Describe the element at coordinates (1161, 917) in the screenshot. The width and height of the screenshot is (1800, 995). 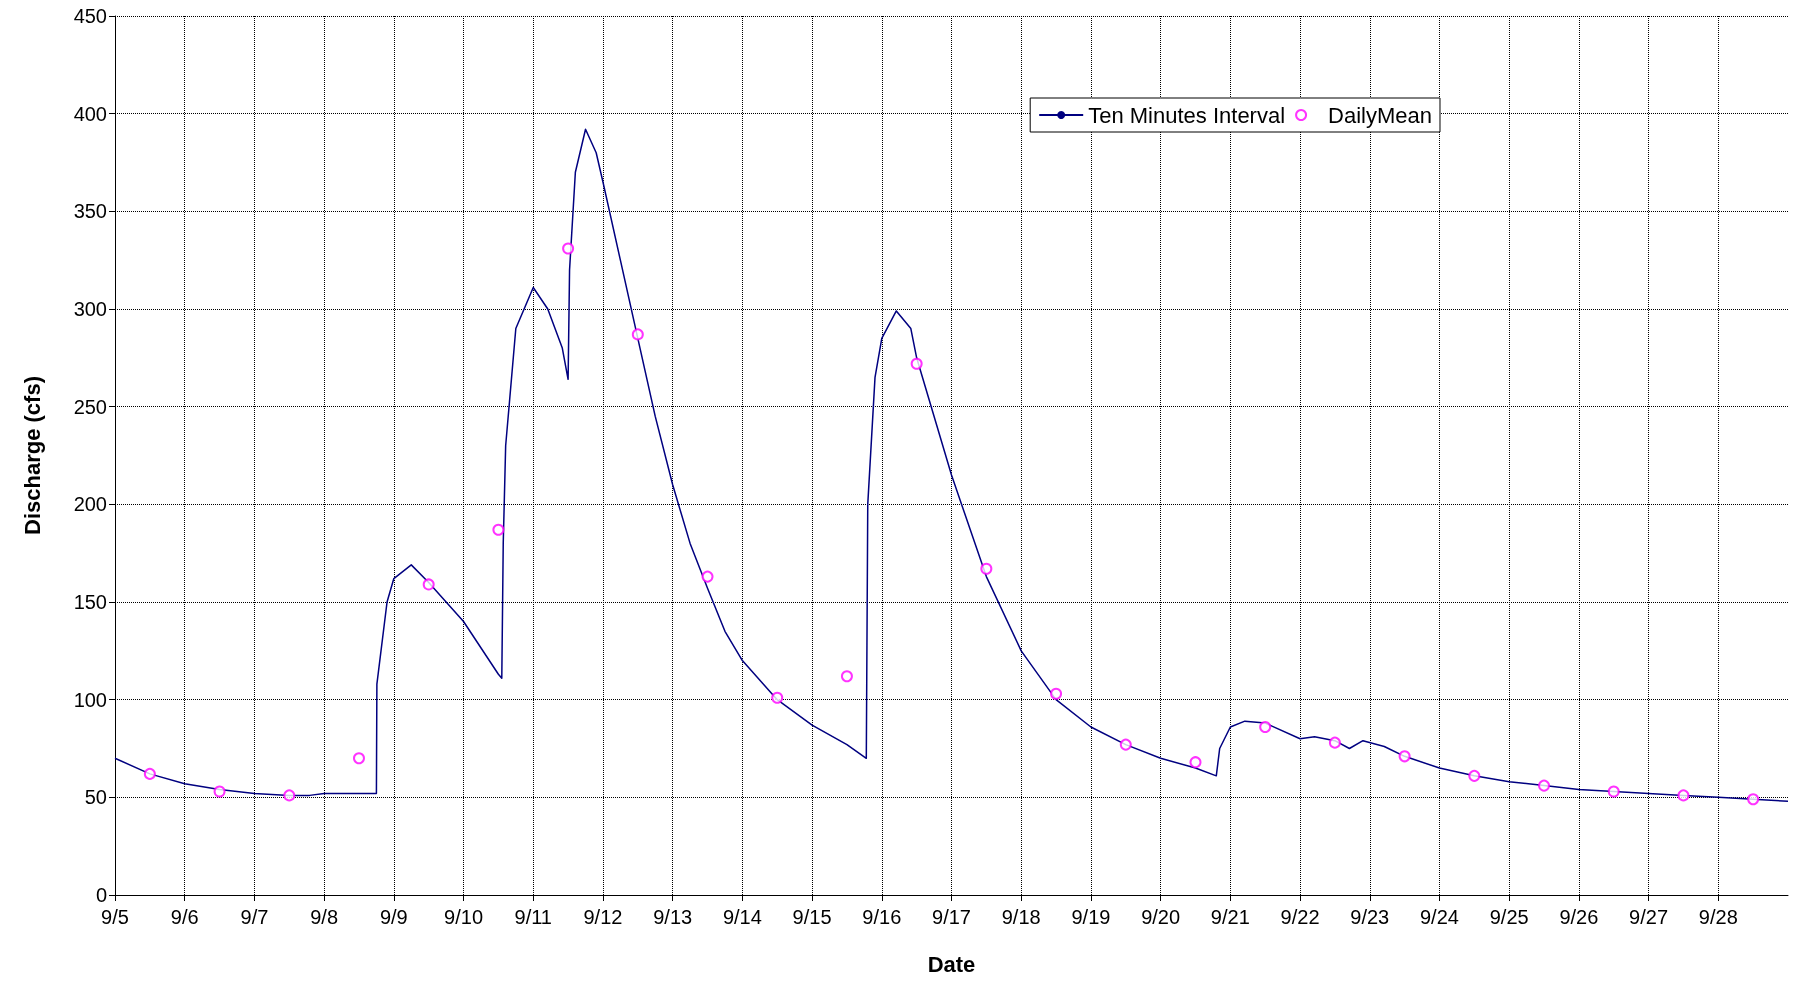
I see `x-tick-label: 9/20` at that location.